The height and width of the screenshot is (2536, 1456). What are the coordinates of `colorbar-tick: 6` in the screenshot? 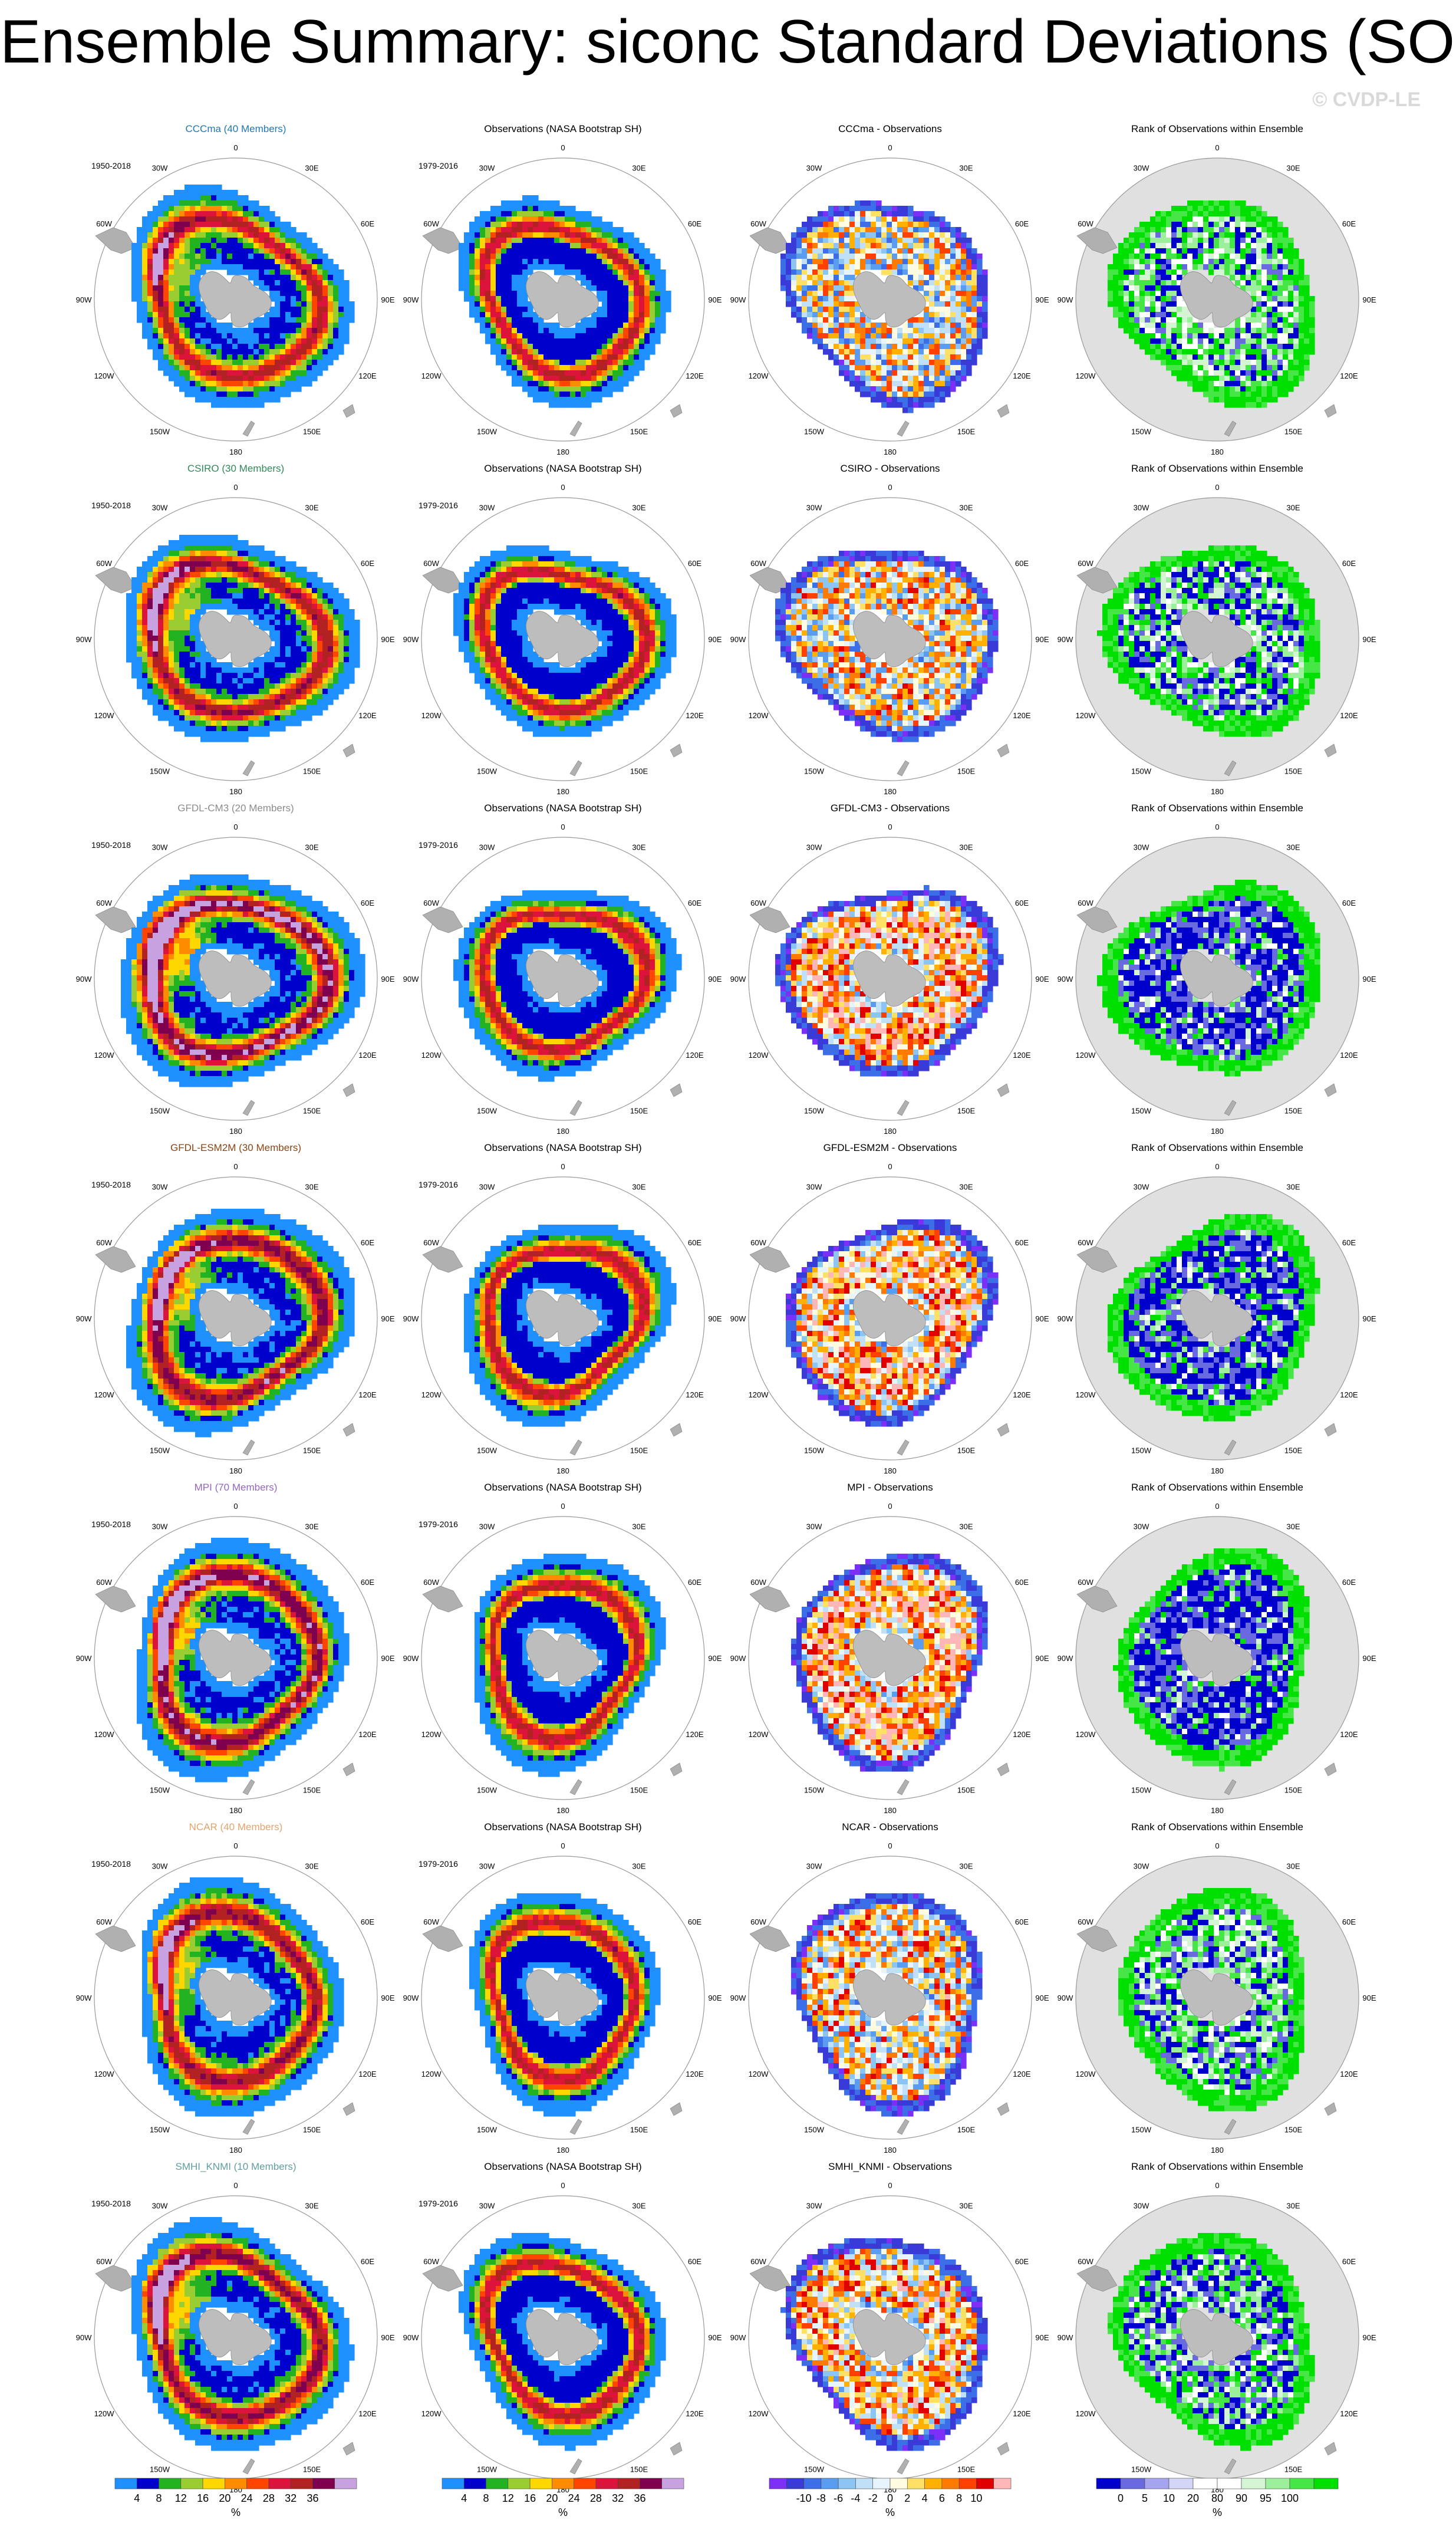 It's located at (942, 2498).